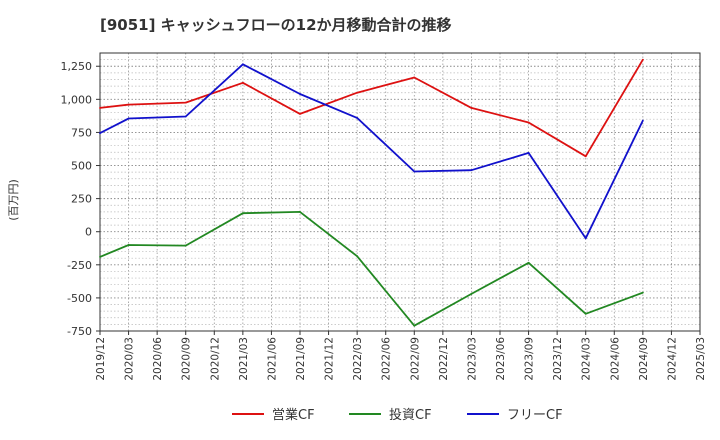  Describe the element at coordinates (187, 359) in the screenshot. I see `x-tick-label: 2020/09` at that location.